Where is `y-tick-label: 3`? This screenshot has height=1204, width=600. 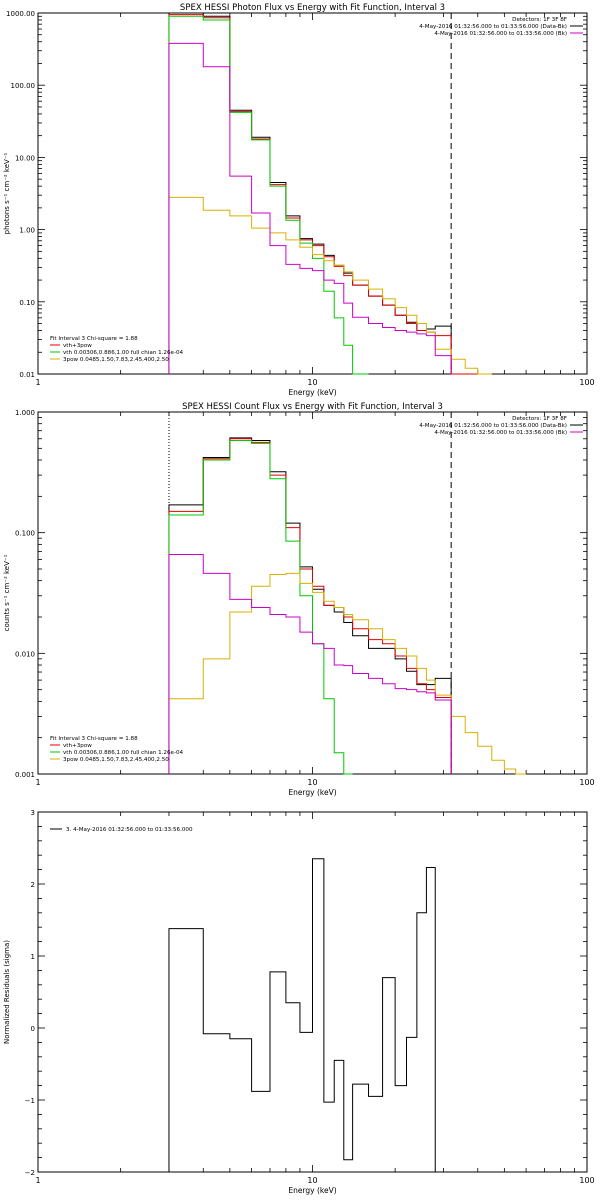
y-tick-label: 3 is located at coordinates (33, 813).